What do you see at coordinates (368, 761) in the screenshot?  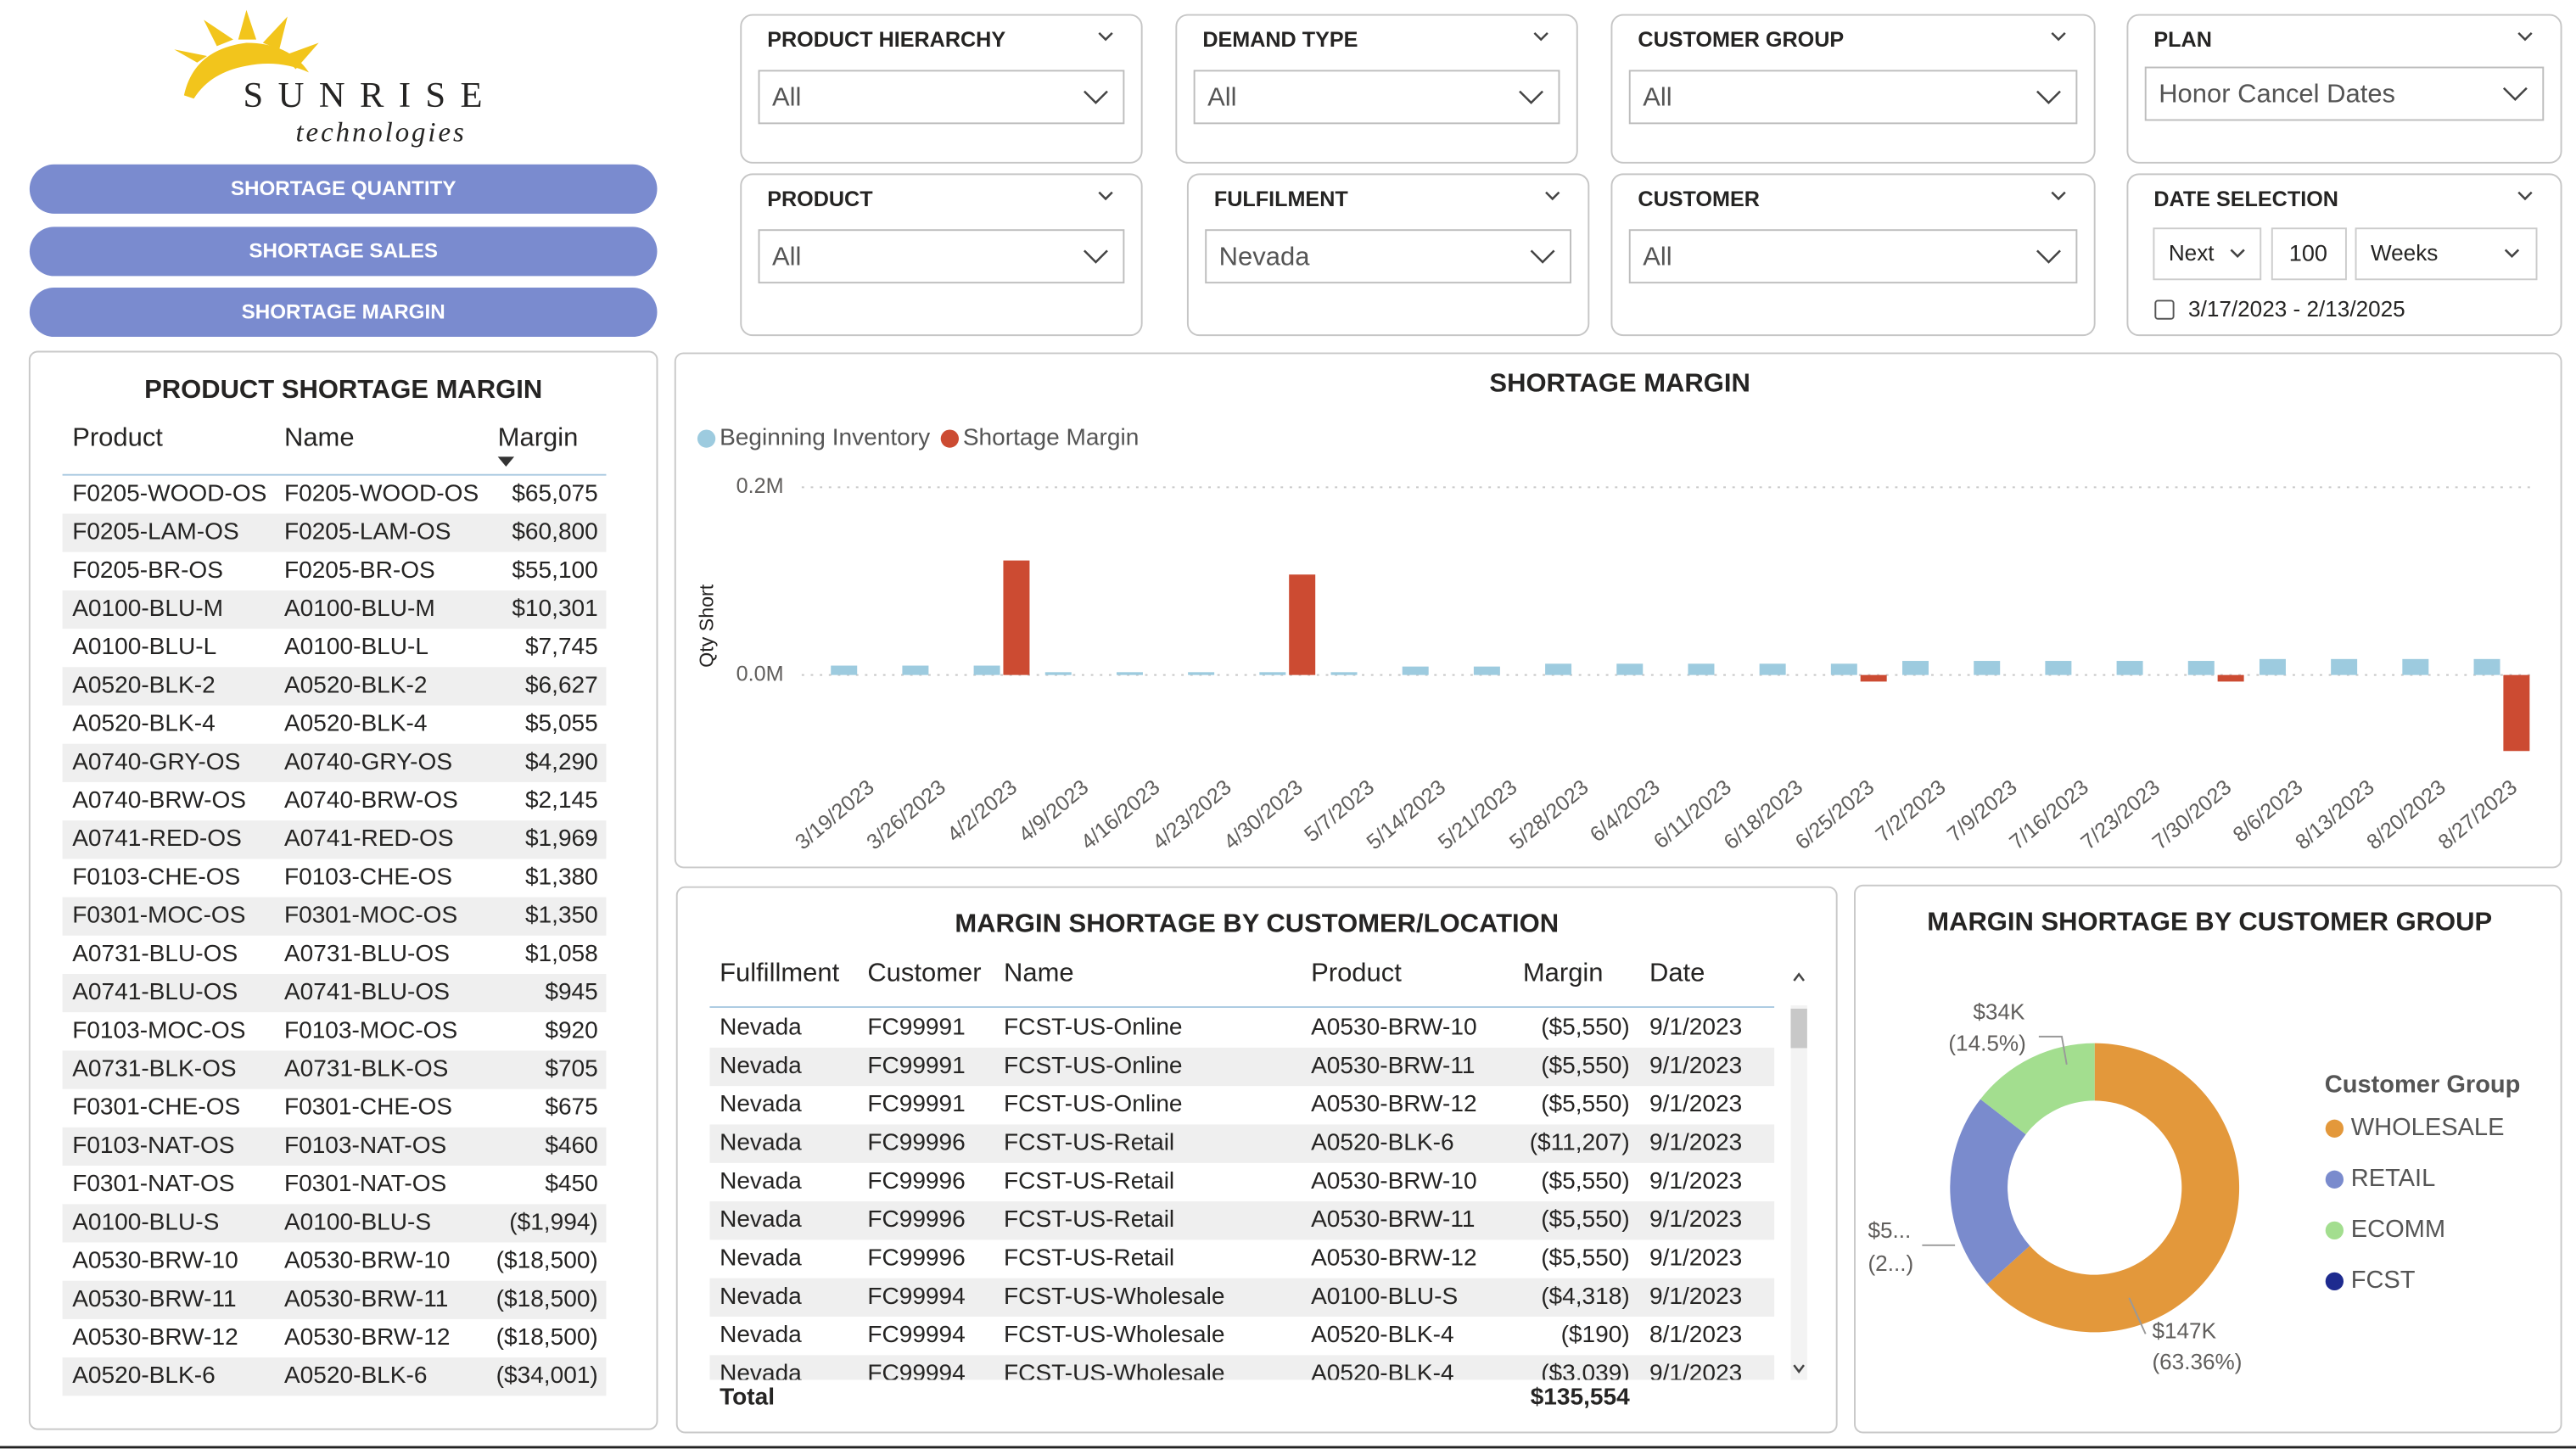 I see `cell: A0740-GRY-OS` at bounding box center [368, 761].